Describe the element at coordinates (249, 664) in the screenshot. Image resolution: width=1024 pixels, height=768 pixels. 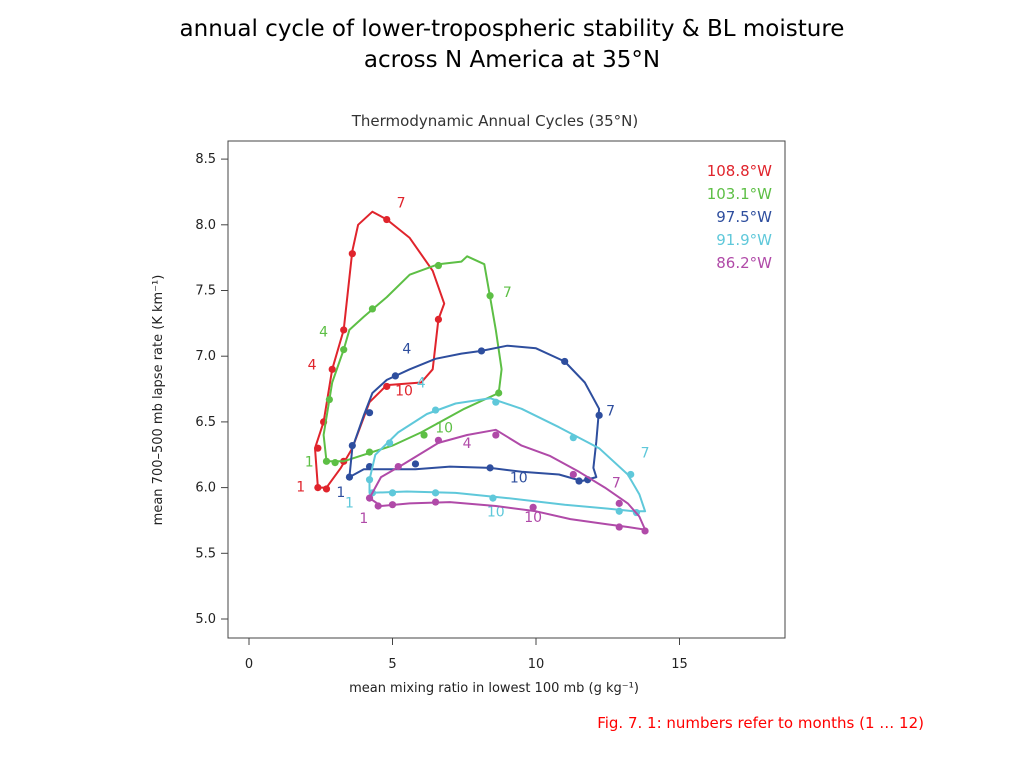
I see `x-tick-label: 0` at that location.